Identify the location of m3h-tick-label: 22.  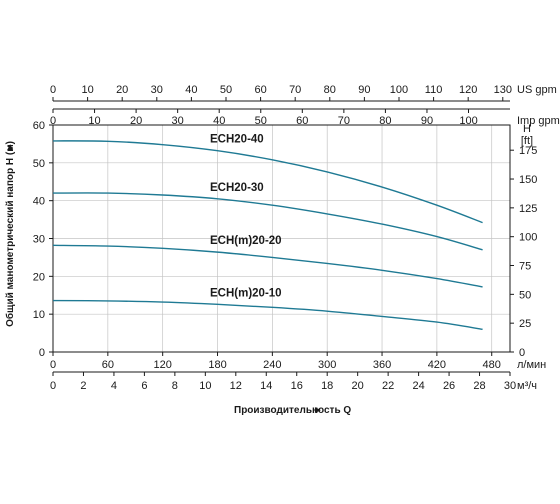
(388, 386).